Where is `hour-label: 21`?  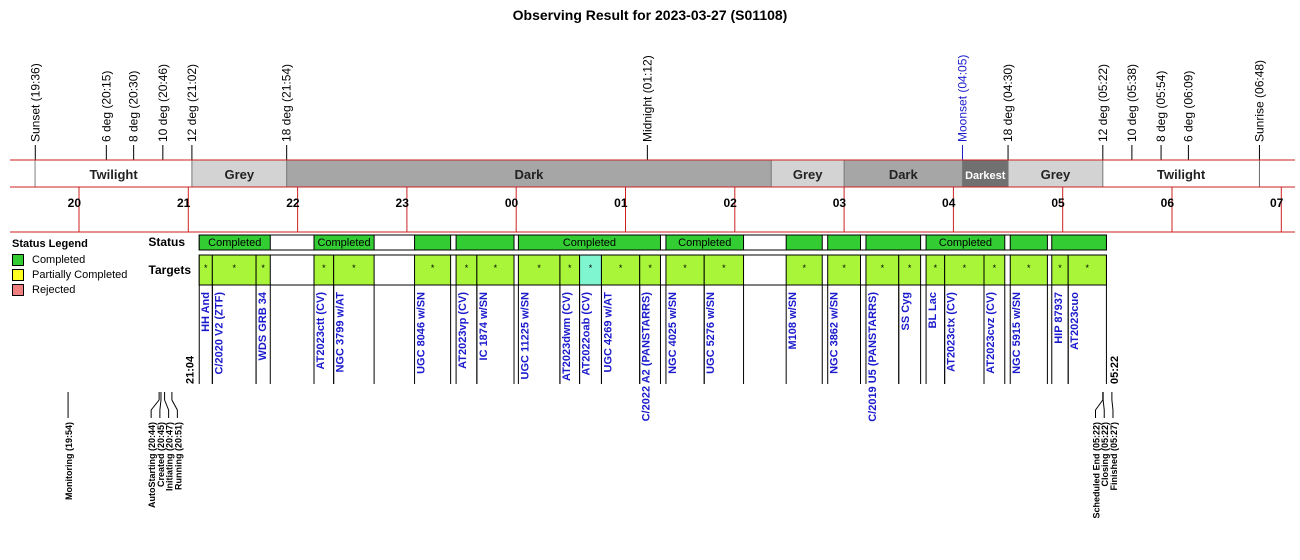 hour-label: 21 is located at coordinates (184, 203).